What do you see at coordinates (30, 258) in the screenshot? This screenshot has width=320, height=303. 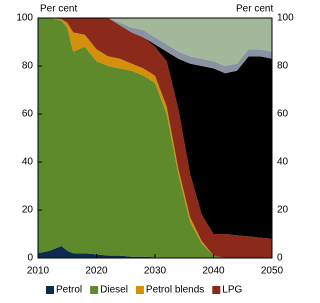 I see `y-tick-label: 0` at bounding box center [30, 258].